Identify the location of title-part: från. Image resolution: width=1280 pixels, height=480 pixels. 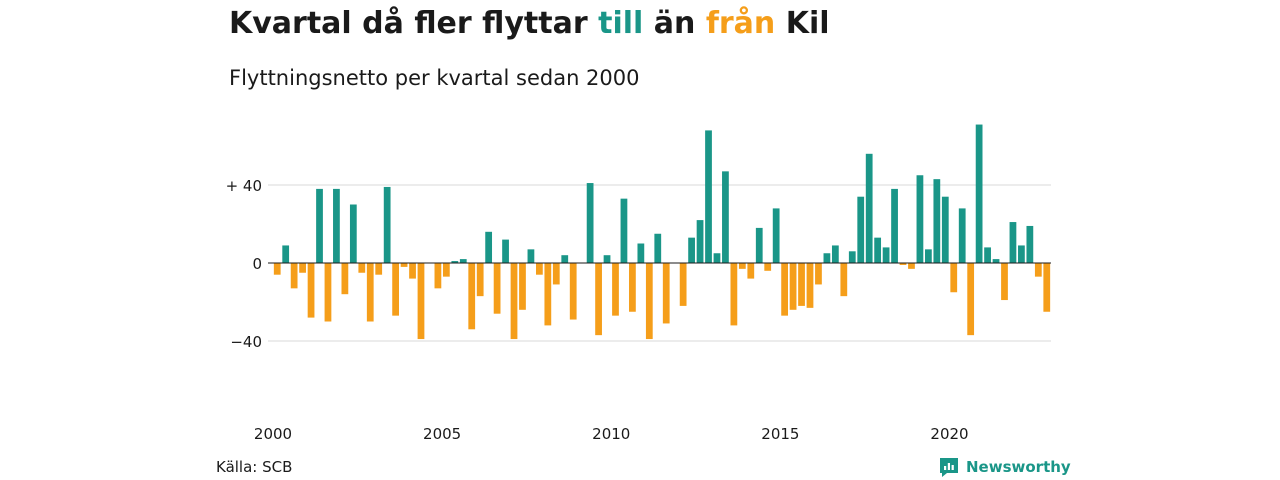
(740, 23).